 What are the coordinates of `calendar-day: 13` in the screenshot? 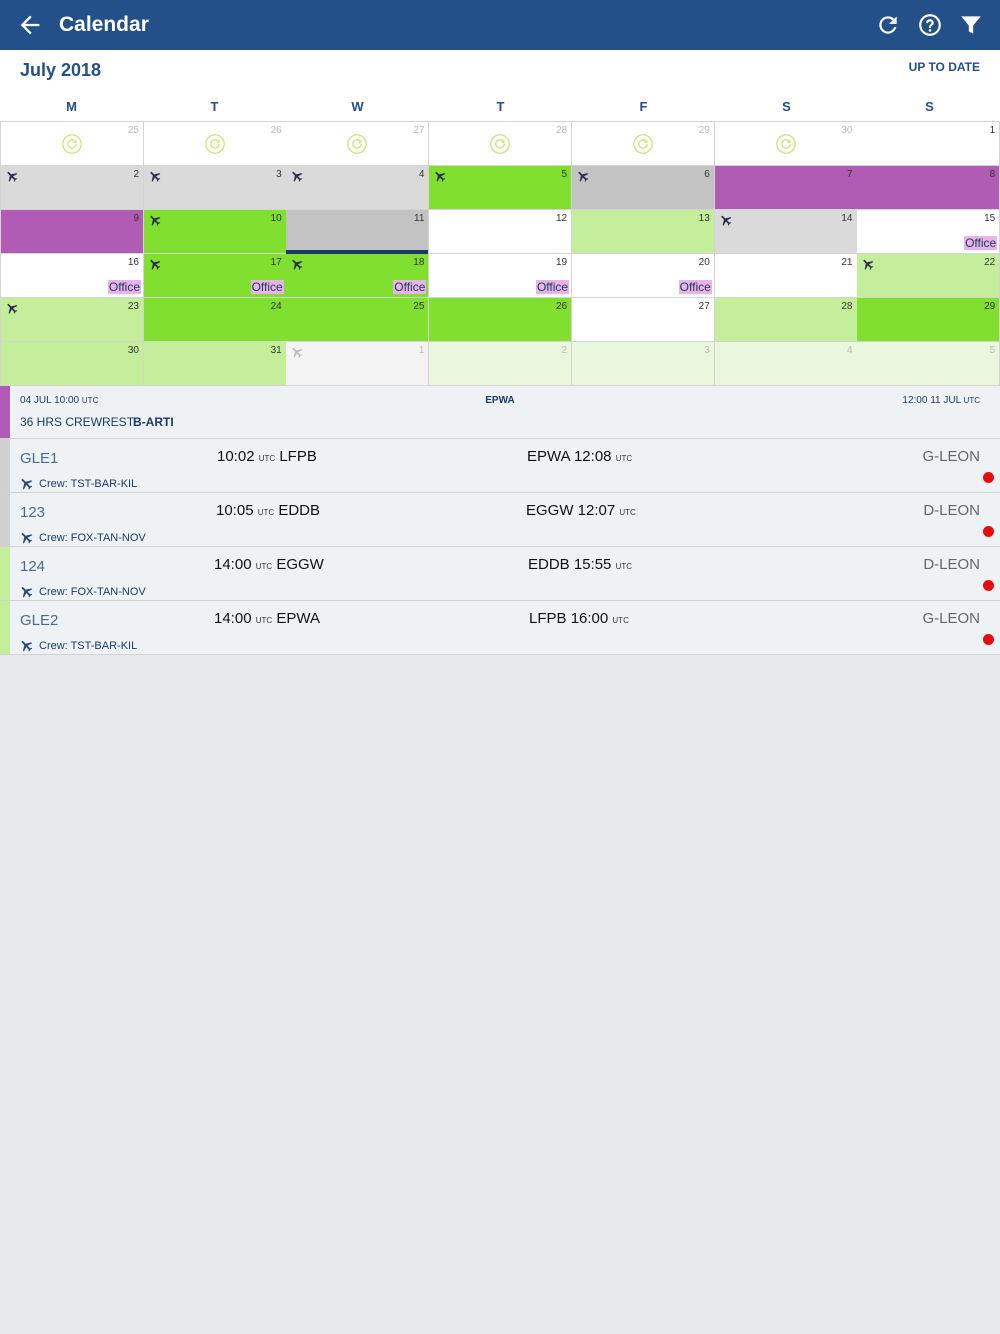 It's located at (643, 232).